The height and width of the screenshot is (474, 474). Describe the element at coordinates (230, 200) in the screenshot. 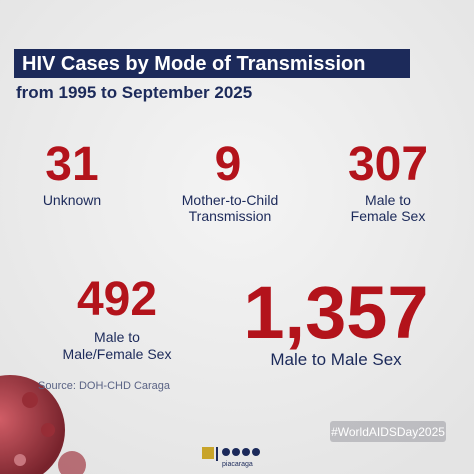

I see `stat-label: Mother-to-Child` at that location.